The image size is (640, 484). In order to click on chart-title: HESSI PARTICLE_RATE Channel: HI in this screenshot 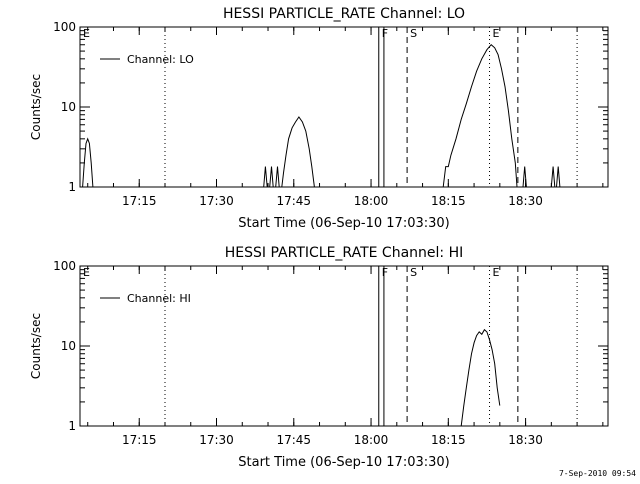, I will do `click(344, 253)`.